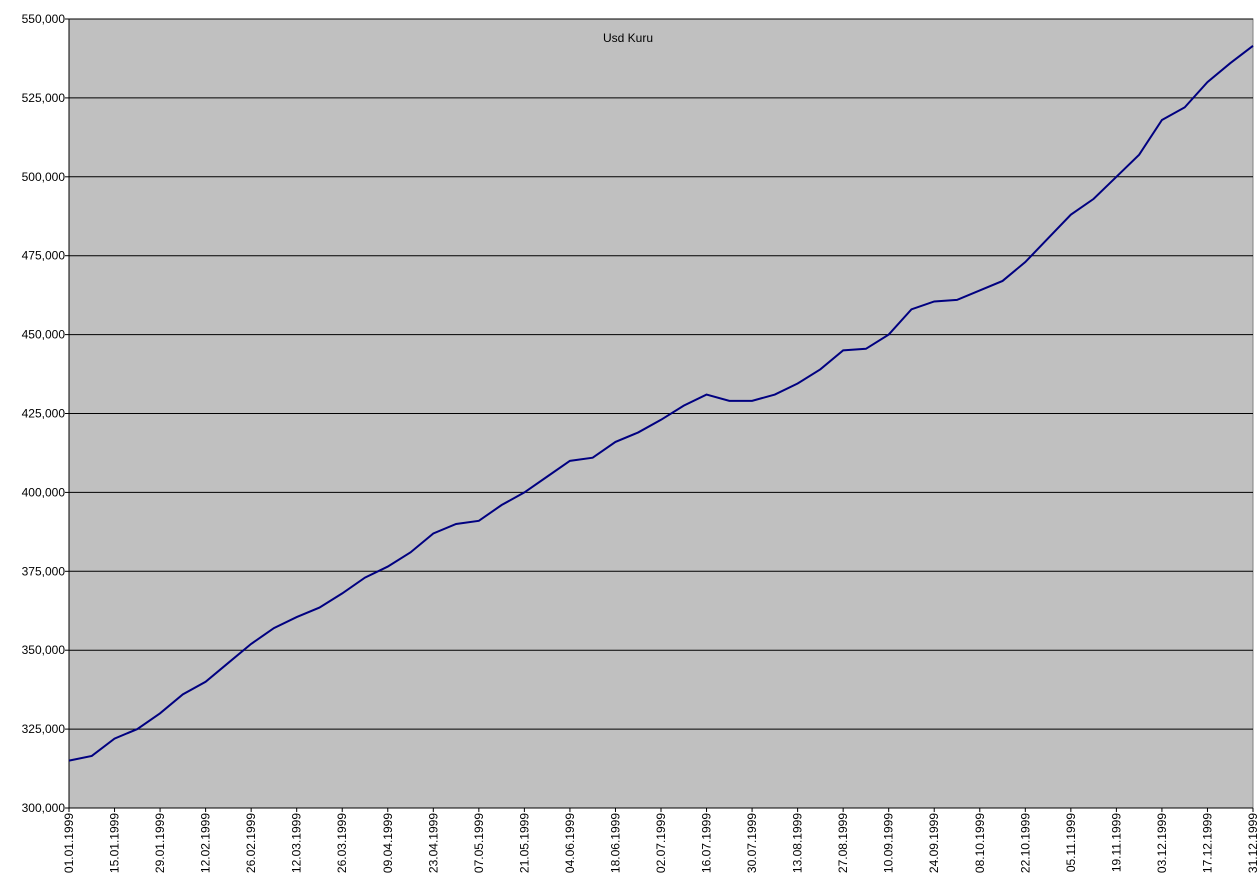  I want to click on y-tick-label: 550,000, so click(44, 19).